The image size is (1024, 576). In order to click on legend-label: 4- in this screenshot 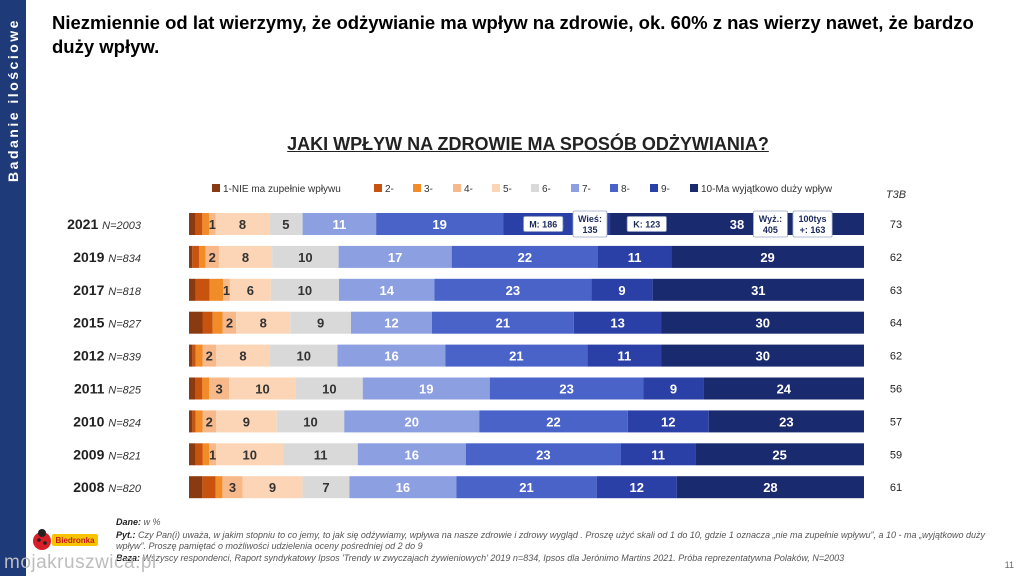, I will do `click(468, 189)`.